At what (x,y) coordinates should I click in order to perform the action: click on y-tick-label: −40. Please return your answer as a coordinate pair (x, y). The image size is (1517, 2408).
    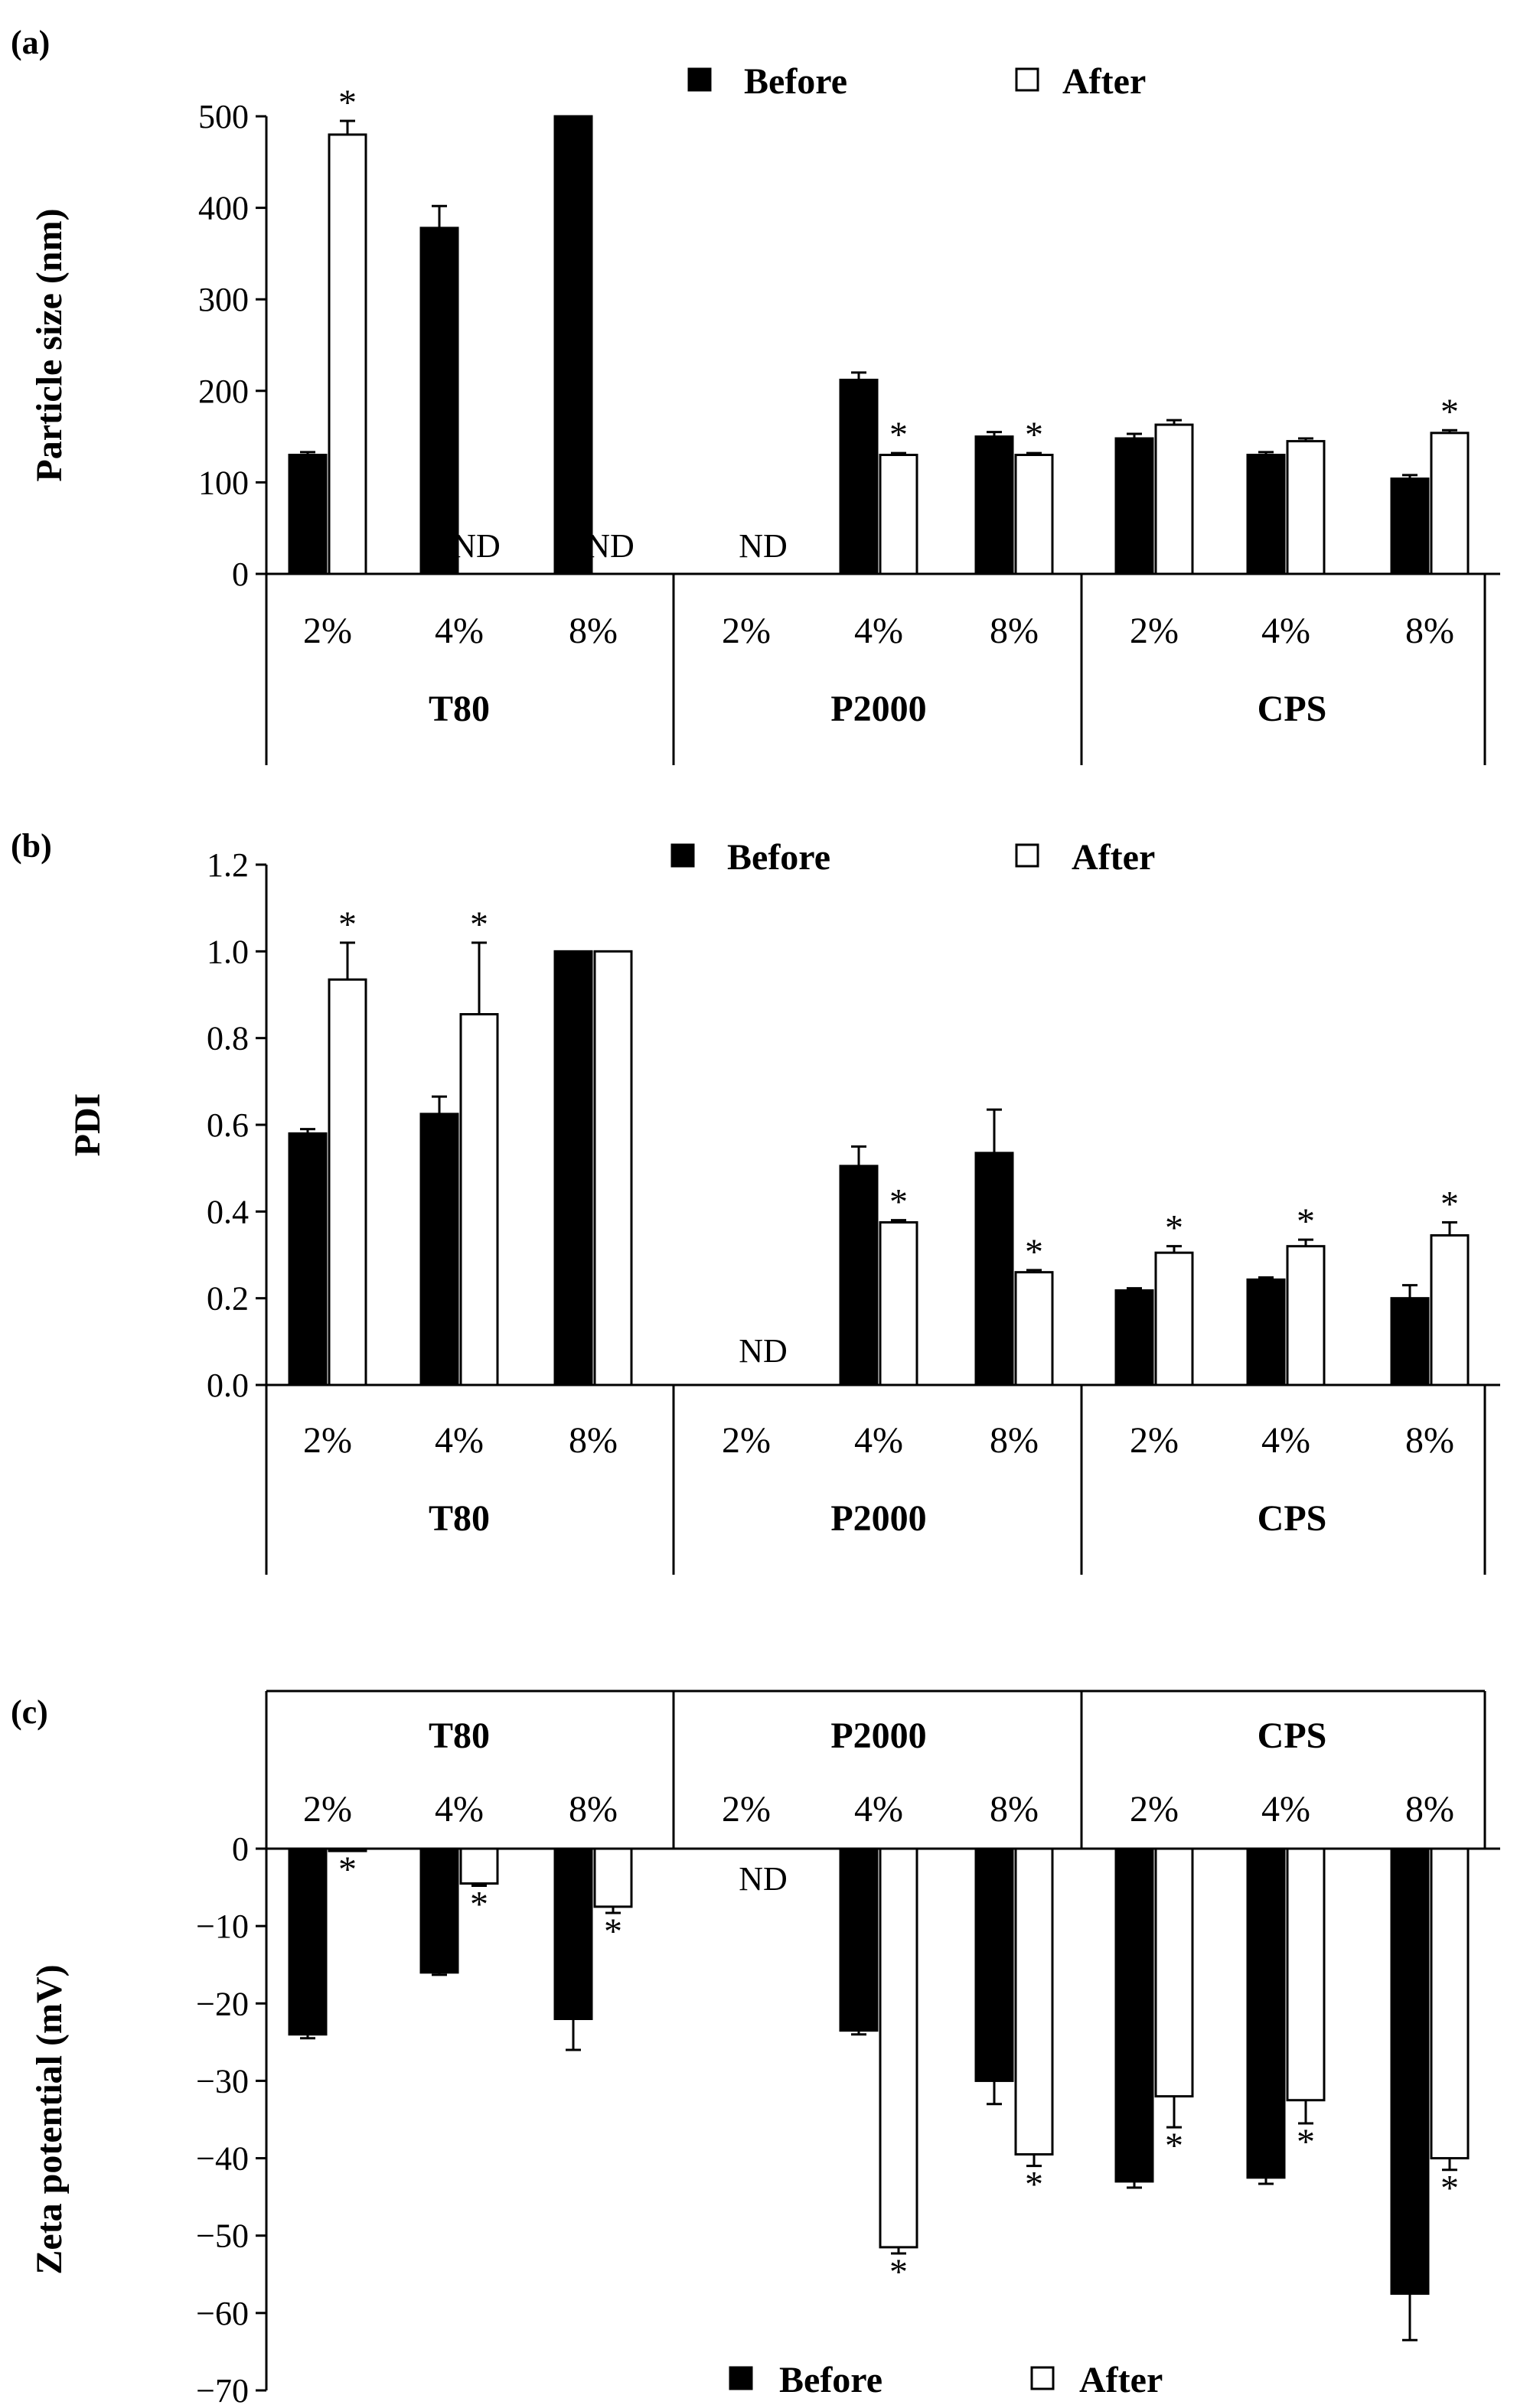
    Looking at the image, I should click on (222, 2159).